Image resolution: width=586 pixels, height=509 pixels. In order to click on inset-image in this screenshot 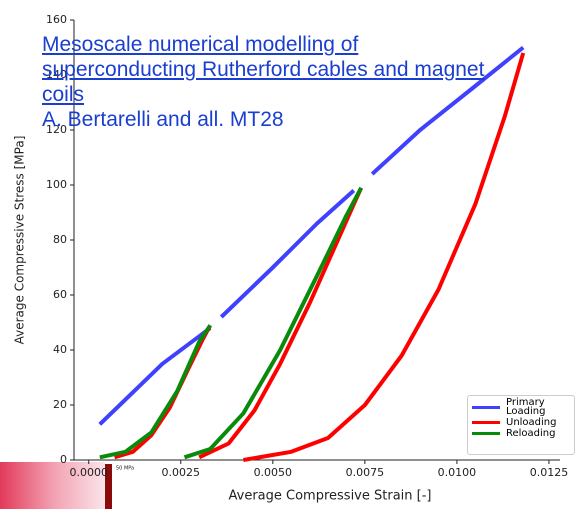, I will do `click(52, 485)`.